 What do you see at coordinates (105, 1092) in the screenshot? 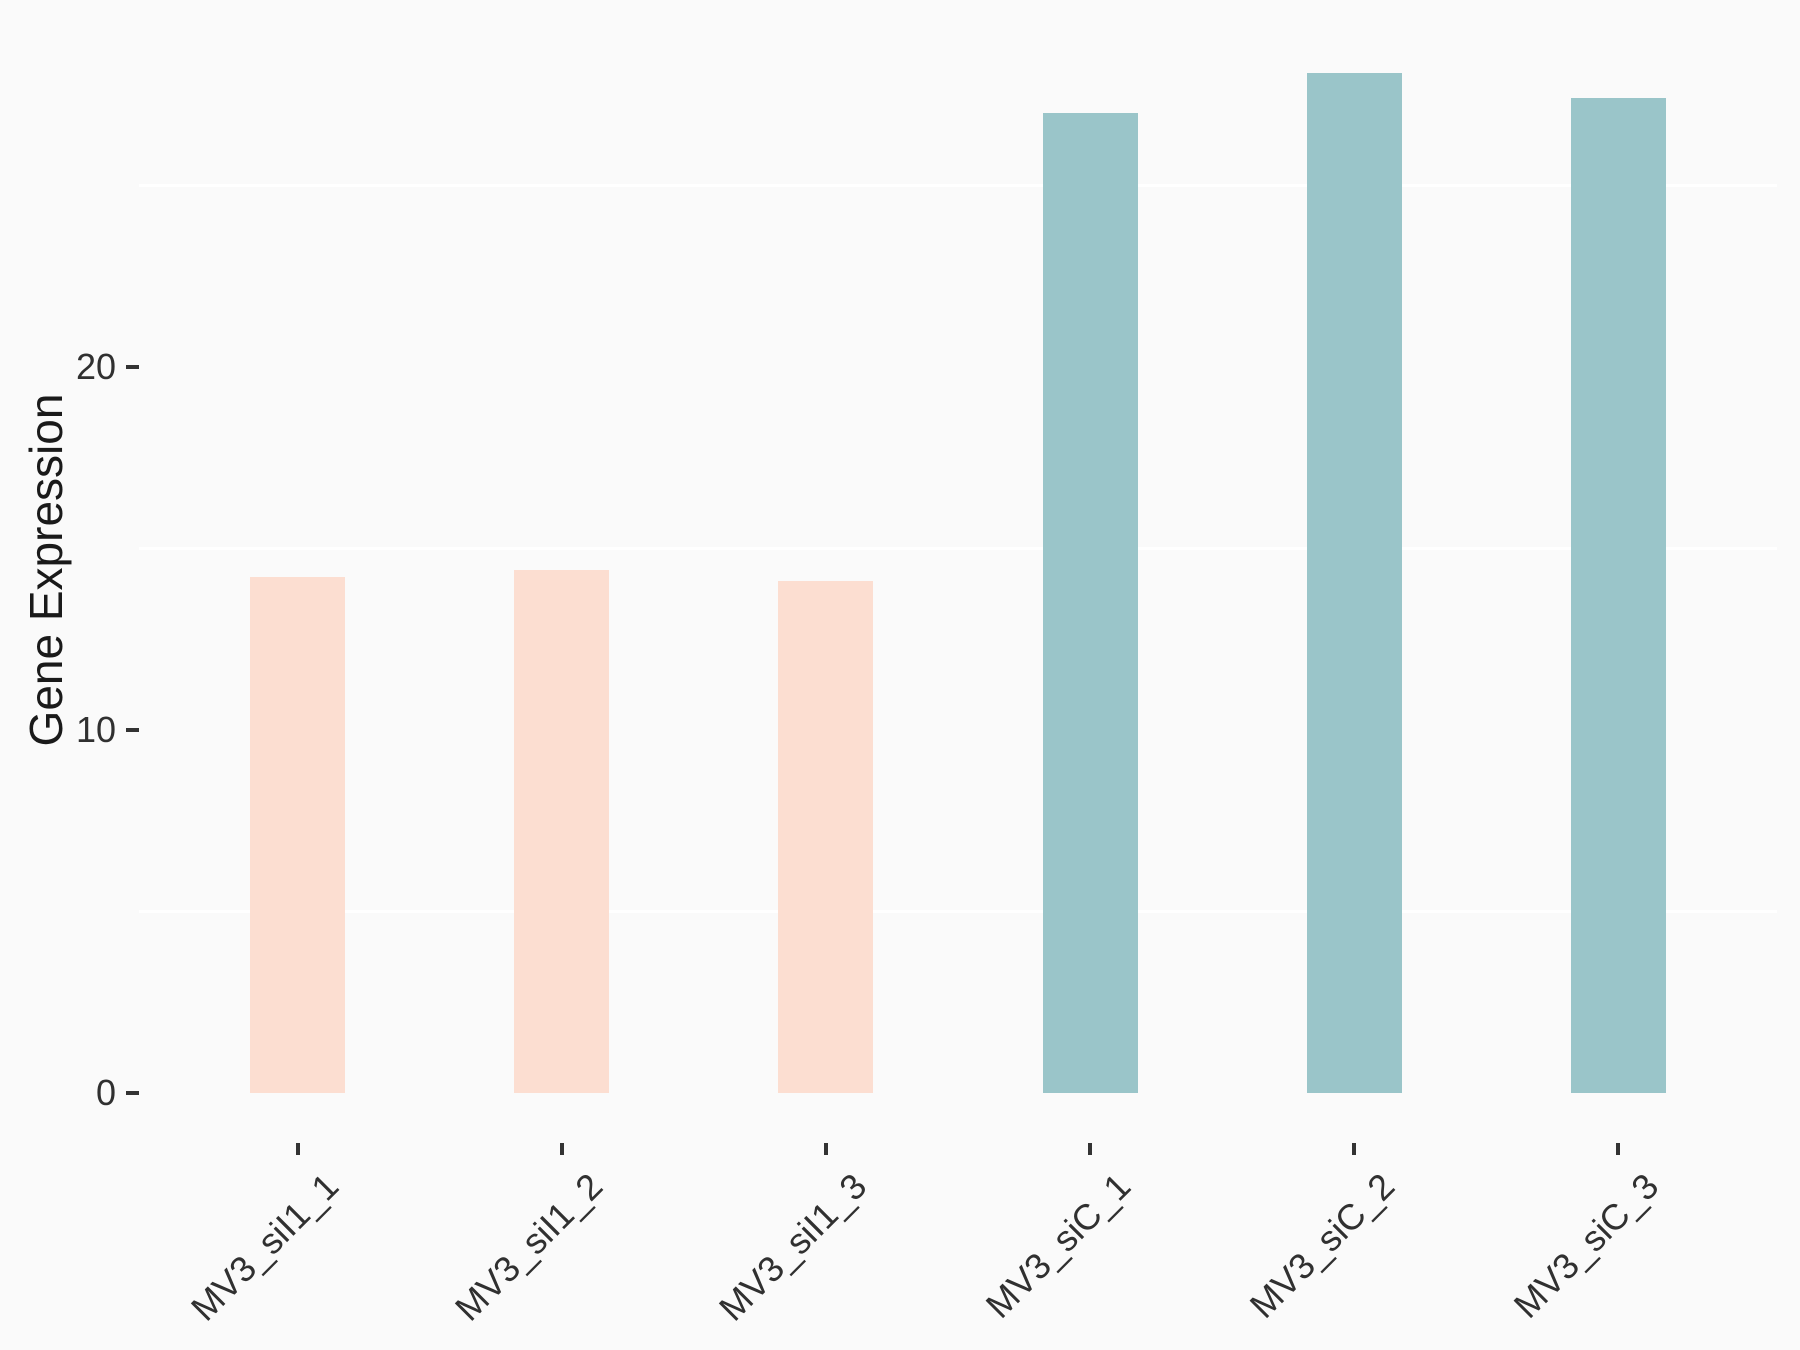
I see `y-tick-label: 0` at bounding box center [105, 1092].